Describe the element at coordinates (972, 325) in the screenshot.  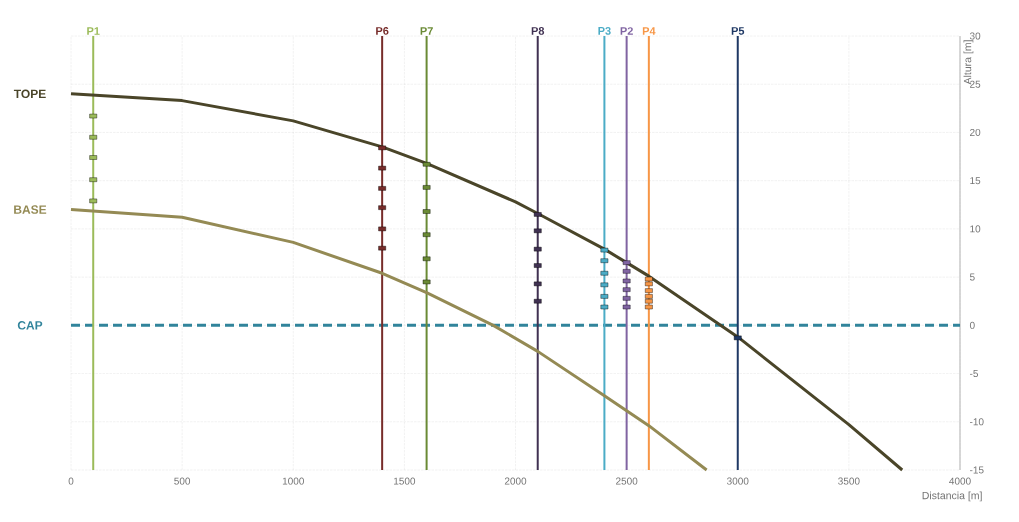
I see `y-tick-label: 0` at that location.